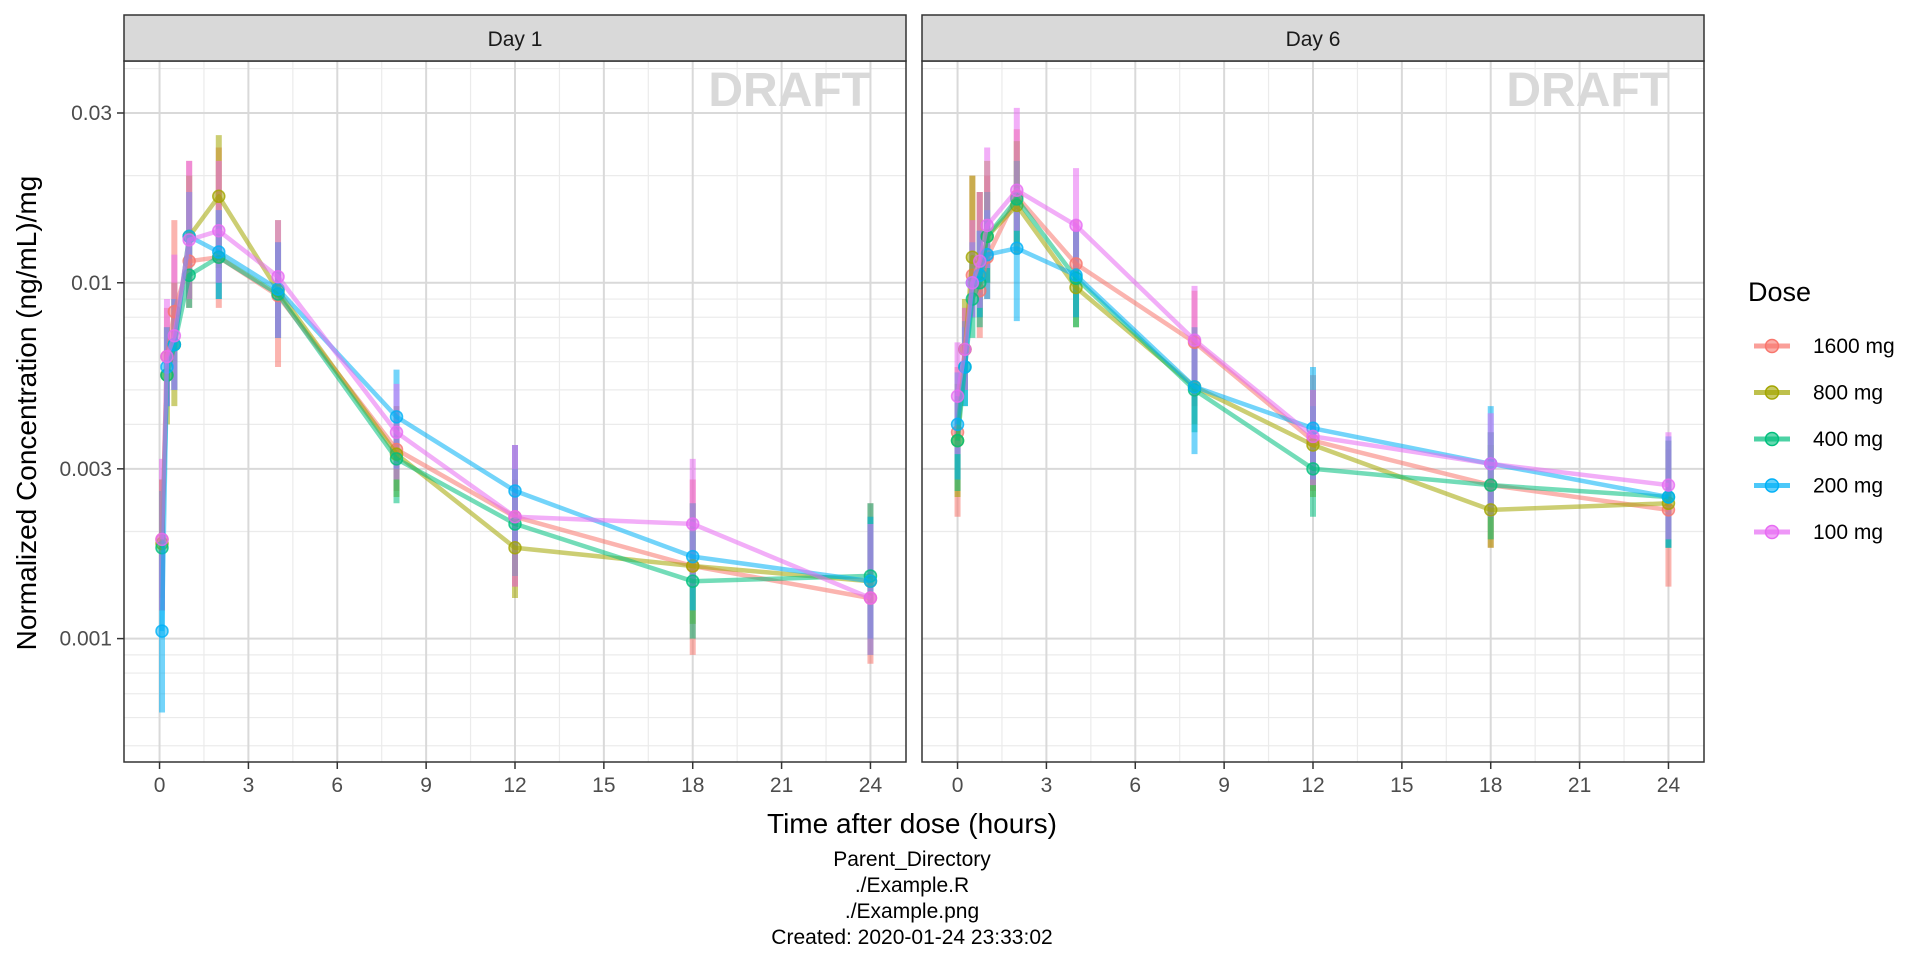  What do you see at coordinates (1779, 292) in the screenshot?
I see `legend-title: Dose` at bounding box center [1779, 292].